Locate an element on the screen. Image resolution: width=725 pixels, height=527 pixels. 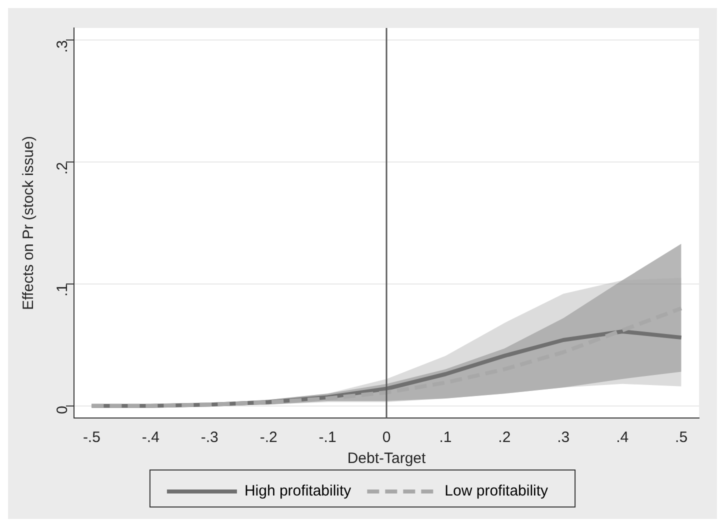
y-tick-label: .3 is located at coordinates (63, 46).